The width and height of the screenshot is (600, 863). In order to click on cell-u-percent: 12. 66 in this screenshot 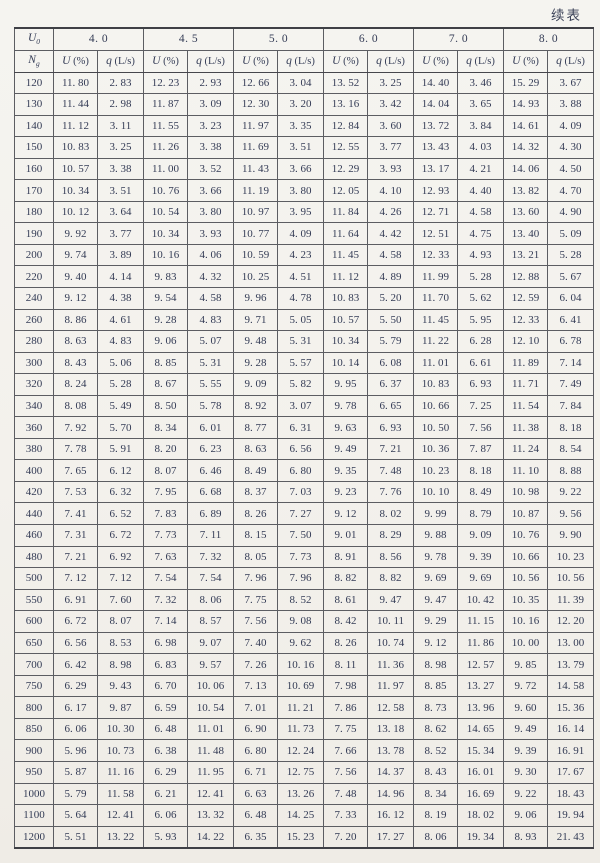, I will do `click(255, 83)`.